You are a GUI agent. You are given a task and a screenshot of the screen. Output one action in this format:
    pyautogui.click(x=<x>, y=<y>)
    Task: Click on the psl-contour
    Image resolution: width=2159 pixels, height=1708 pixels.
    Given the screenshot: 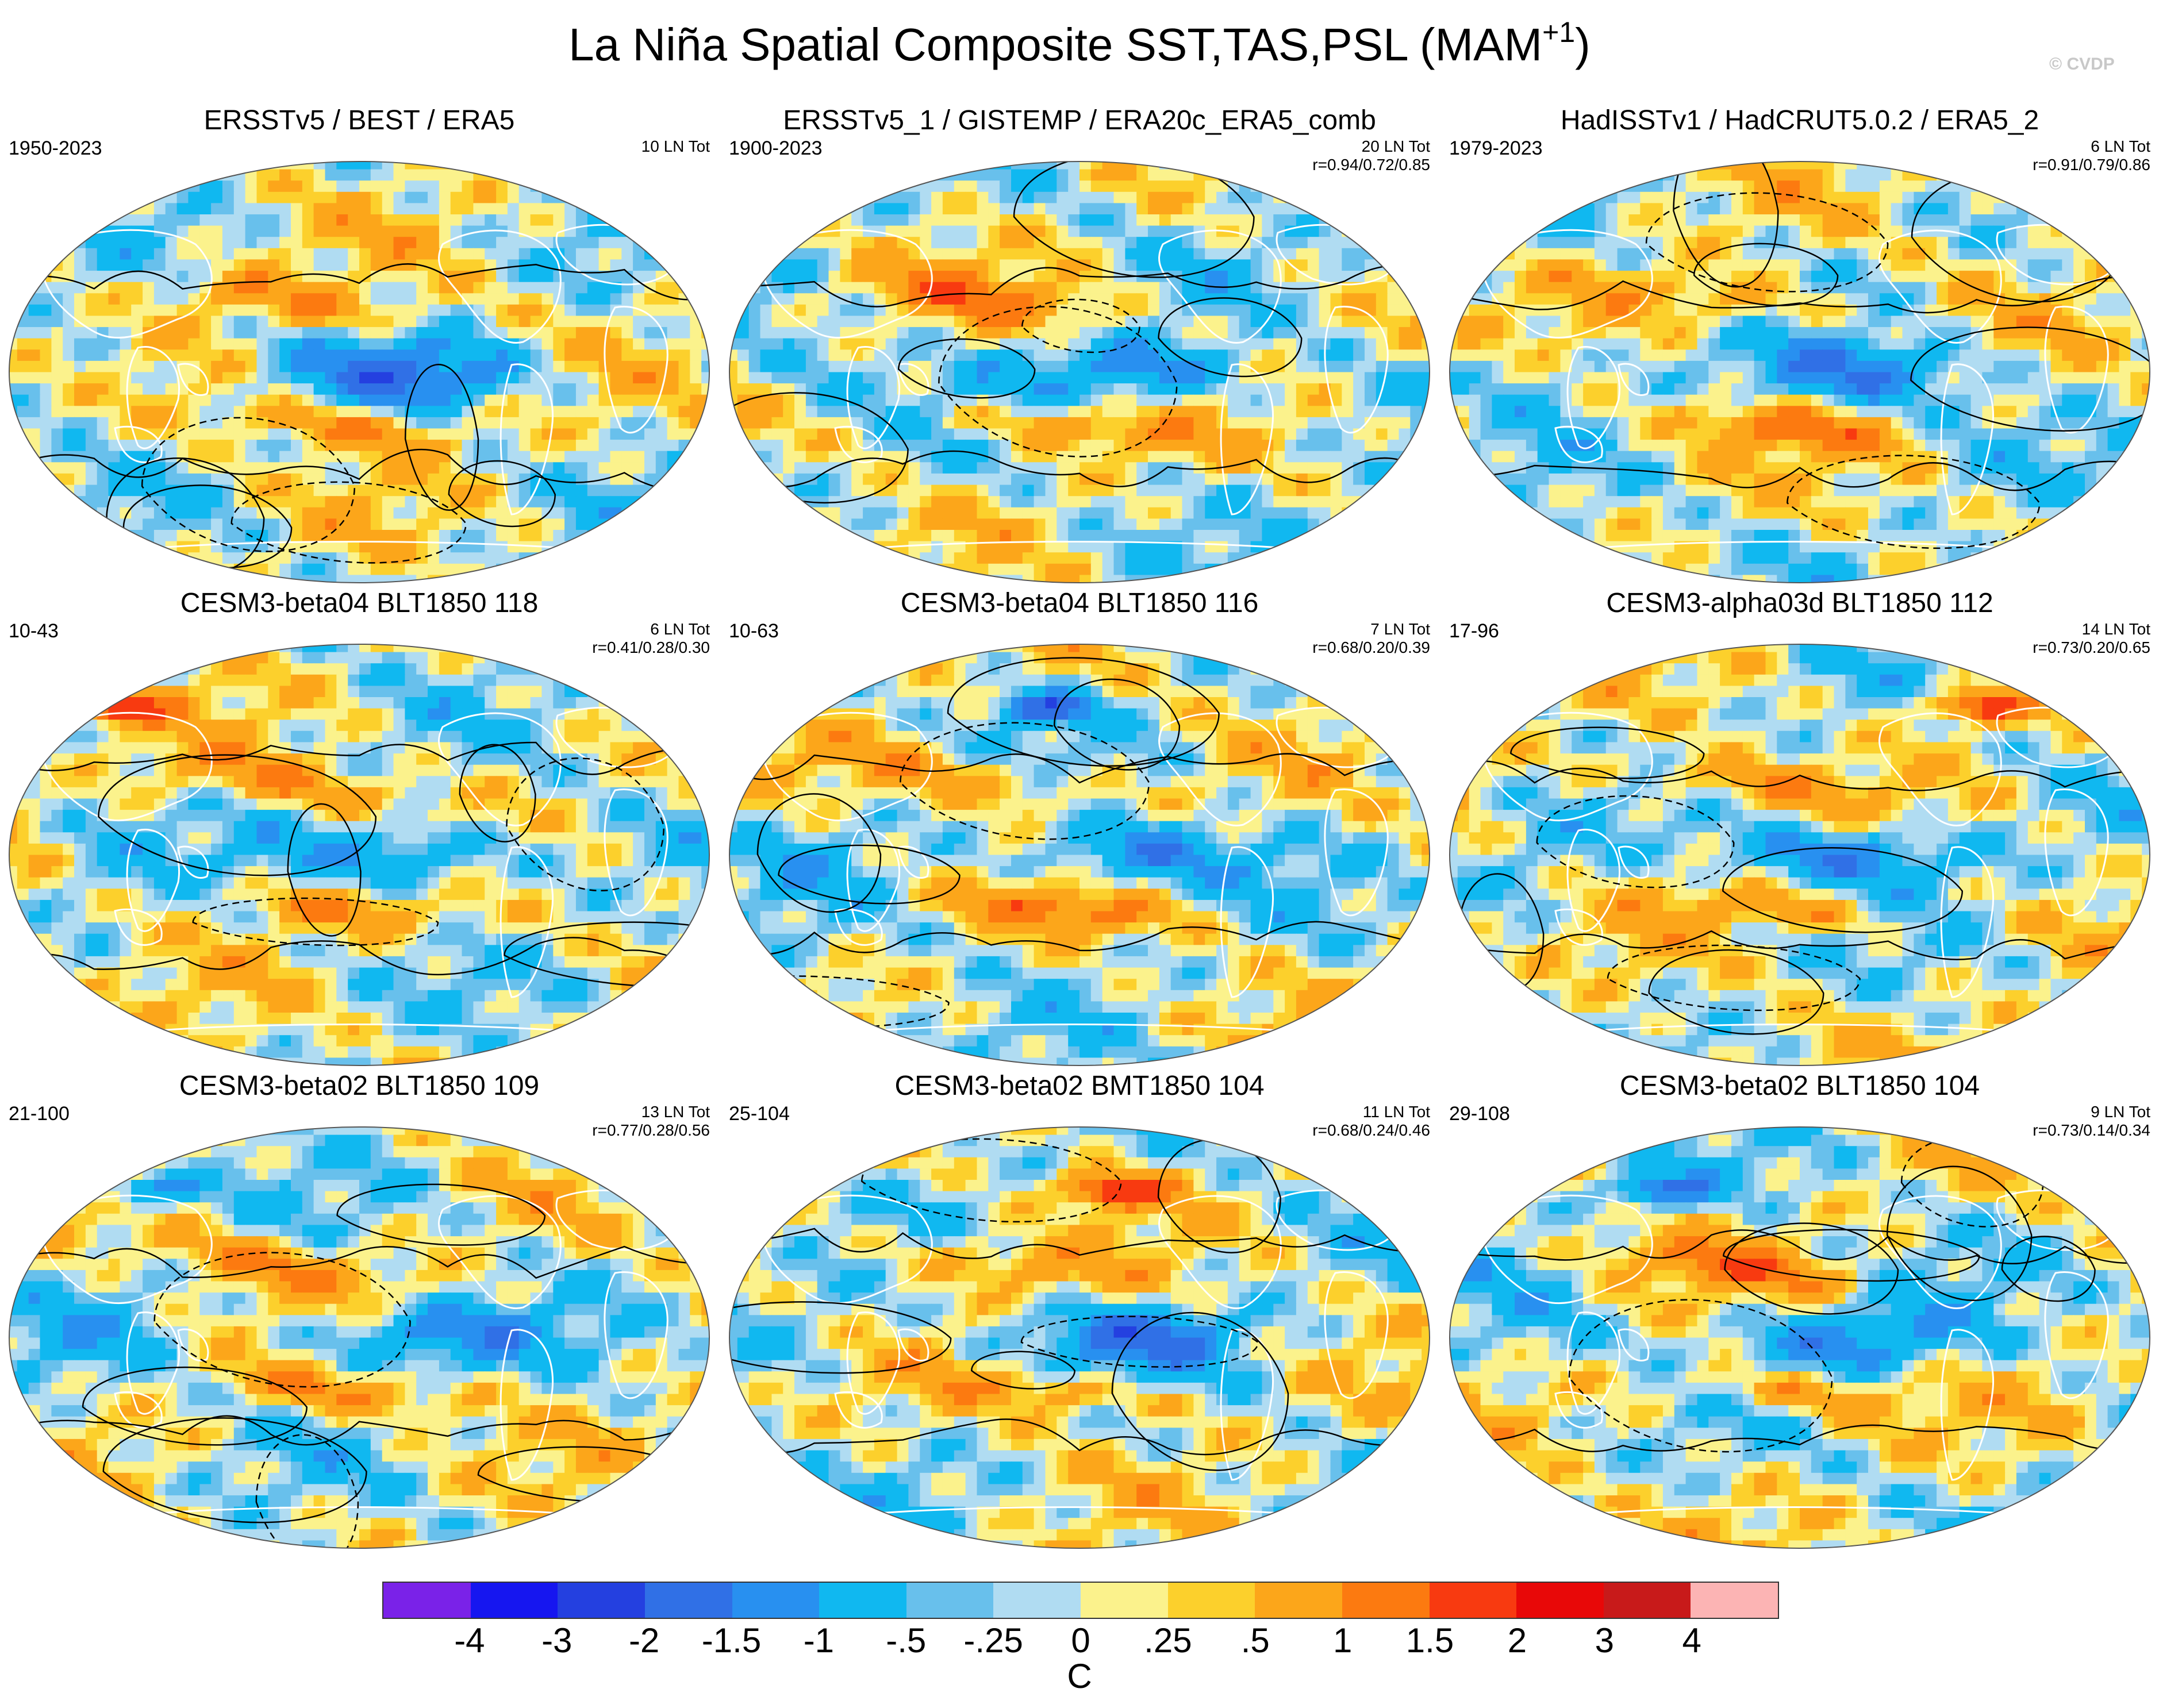 What is the action you would take?
    pyautogui.click(x=441, y=437)
    